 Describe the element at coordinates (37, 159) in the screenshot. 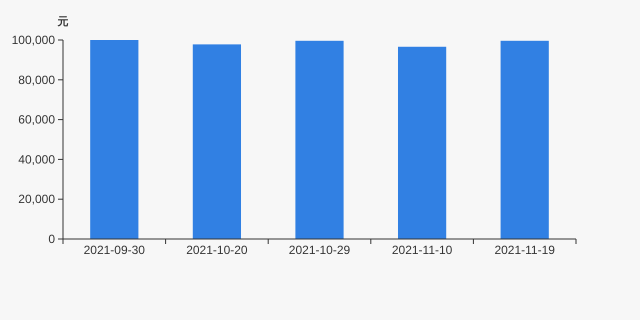

I see `y-tick-label: 40,000` at that location.